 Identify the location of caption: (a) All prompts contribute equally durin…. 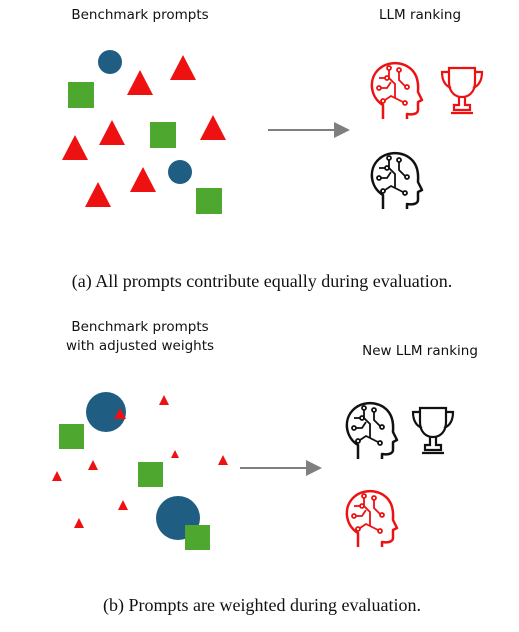
(262, 281).